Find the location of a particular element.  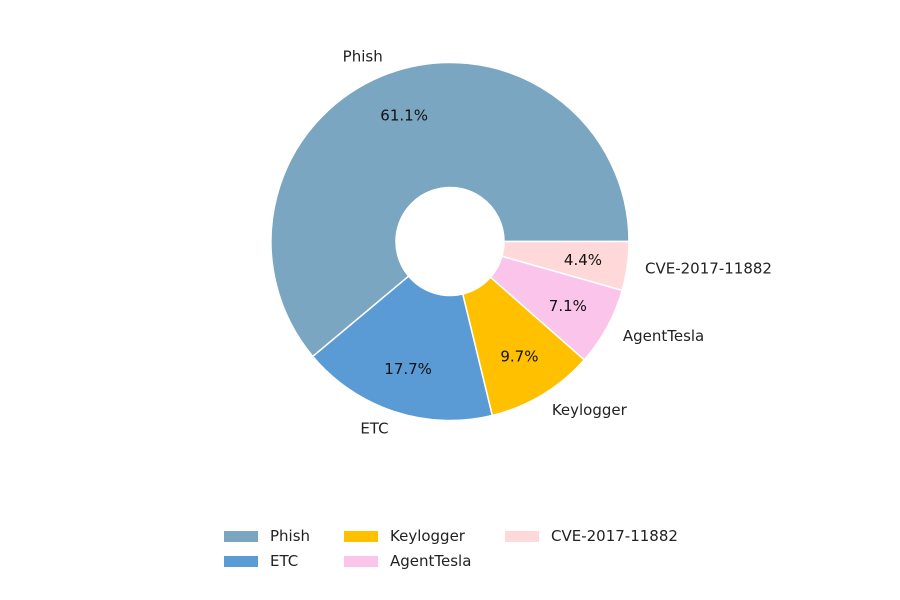

pct-label-cve-2017-11882: 4.4% is located at coordinates (583, 260).